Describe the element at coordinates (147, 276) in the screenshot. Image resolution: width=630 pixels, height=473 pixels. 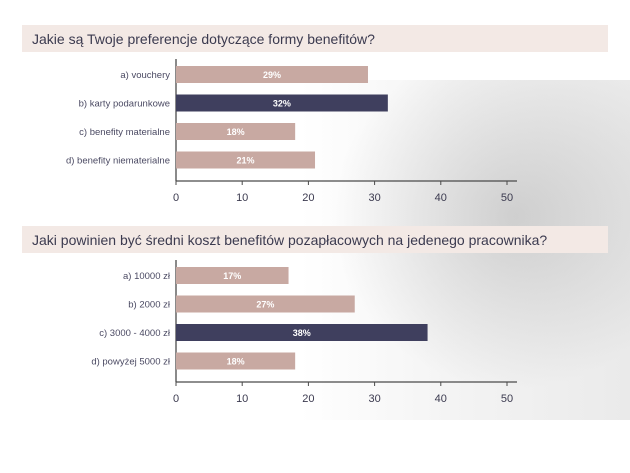
I see `category-label: a) 10000 zł` at that location.